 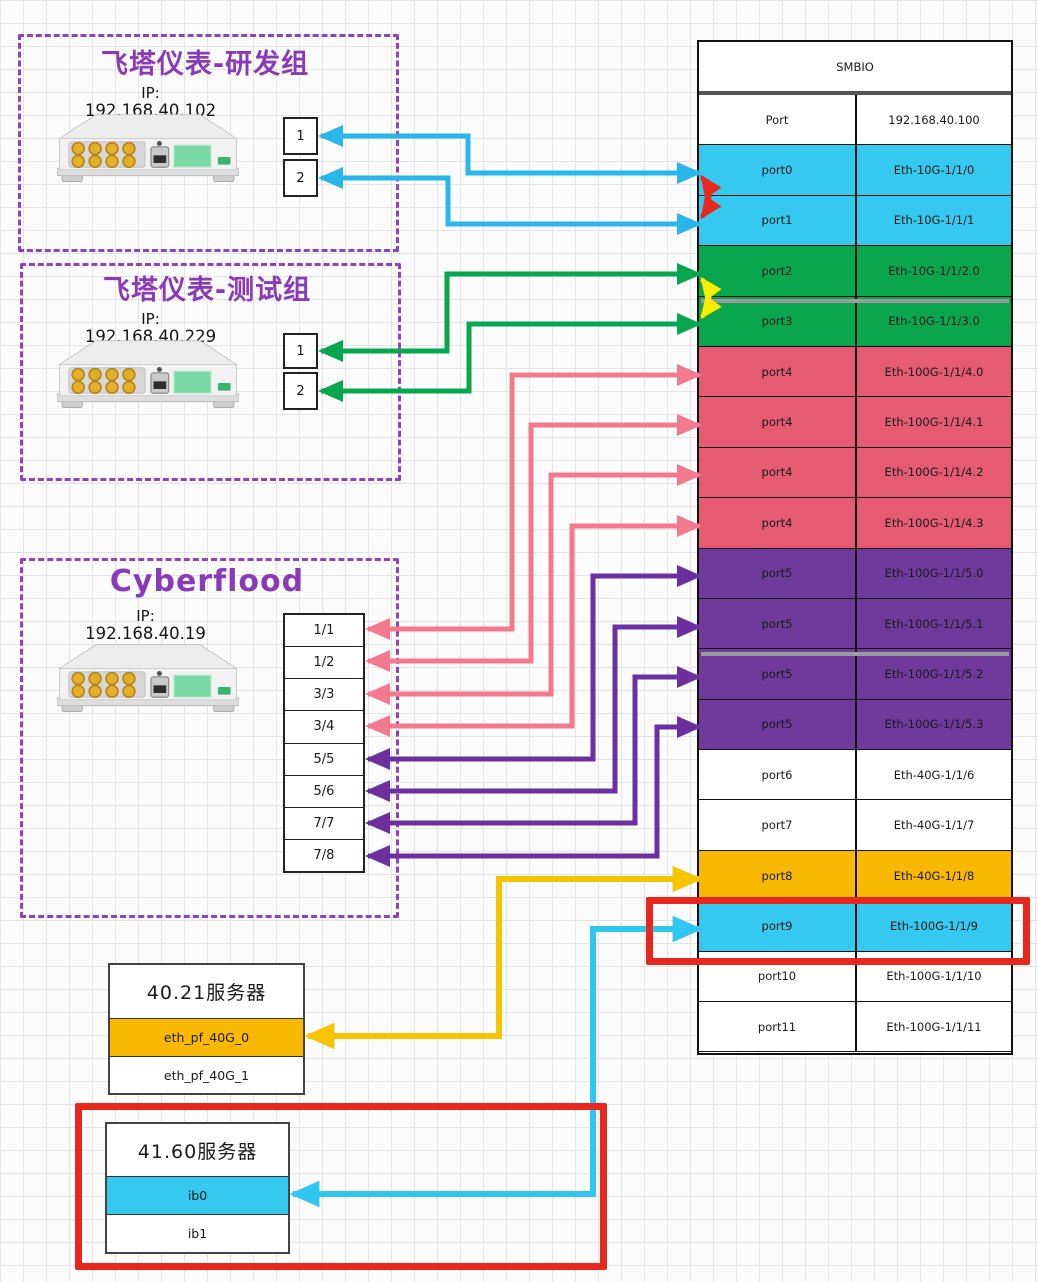 What do you see at coordinates (777, 976) in the screenshot?
I see `port-cell: port10` at bounding box center [777, 976].